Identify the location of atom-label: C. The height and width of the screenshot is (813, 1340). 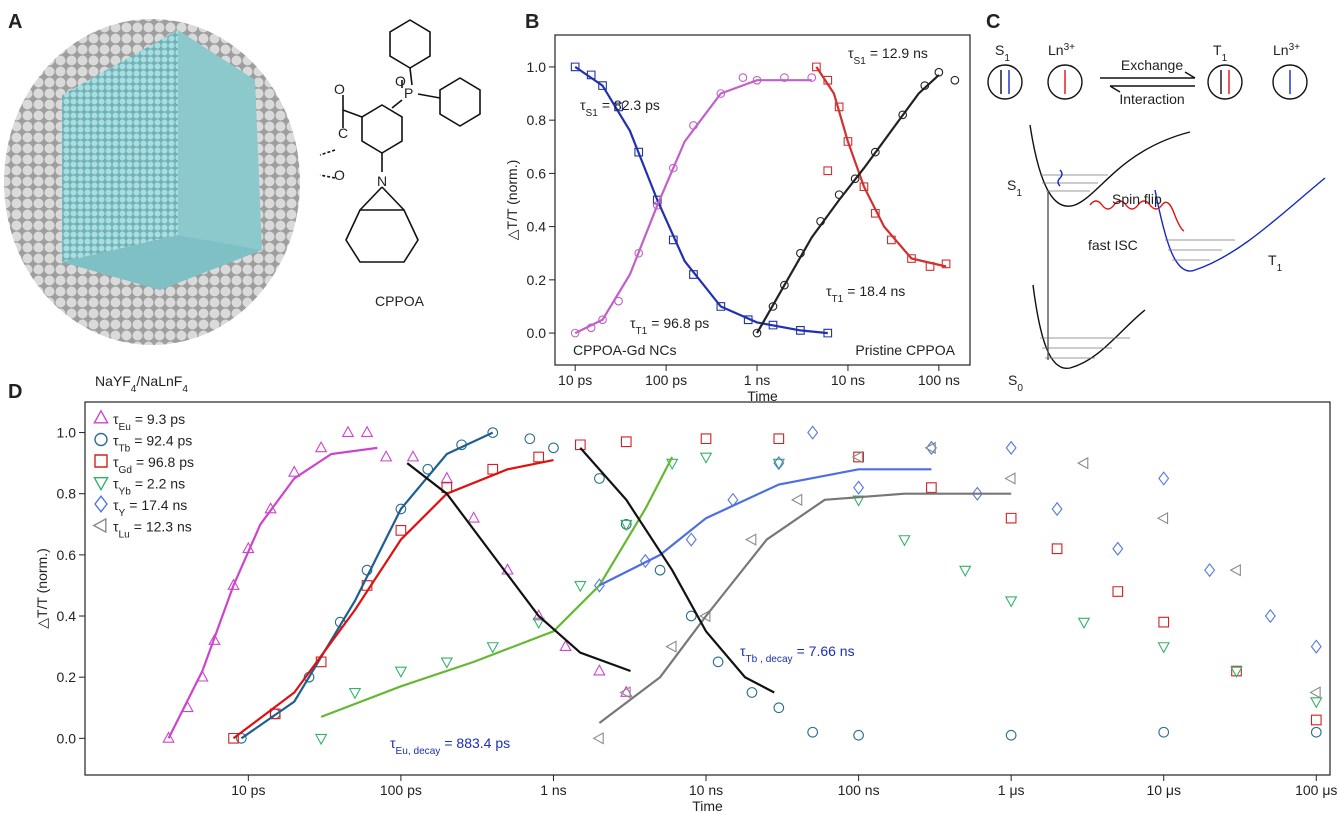
(343, 133).